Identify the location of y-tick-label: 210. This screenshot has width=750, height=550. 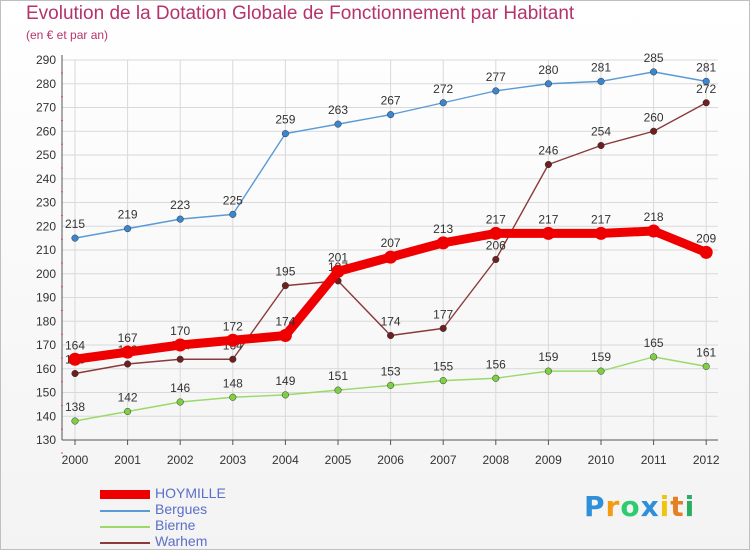
(46, 250).